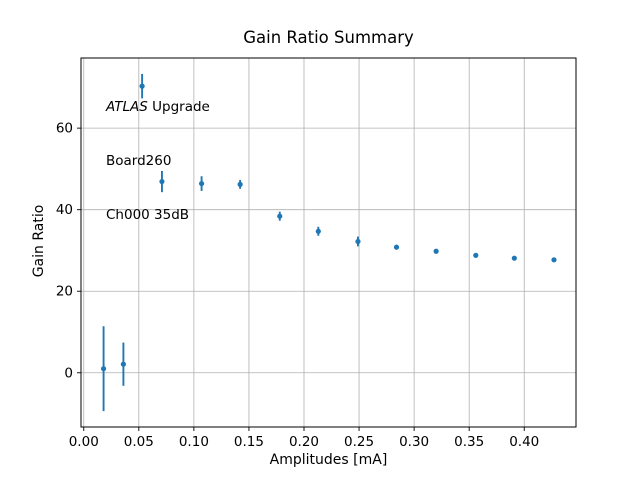  What do you see at coordinates (469, 442) in the screenshot?
I see `x-tick-label: 0.35` at bounding box center [469, 442].